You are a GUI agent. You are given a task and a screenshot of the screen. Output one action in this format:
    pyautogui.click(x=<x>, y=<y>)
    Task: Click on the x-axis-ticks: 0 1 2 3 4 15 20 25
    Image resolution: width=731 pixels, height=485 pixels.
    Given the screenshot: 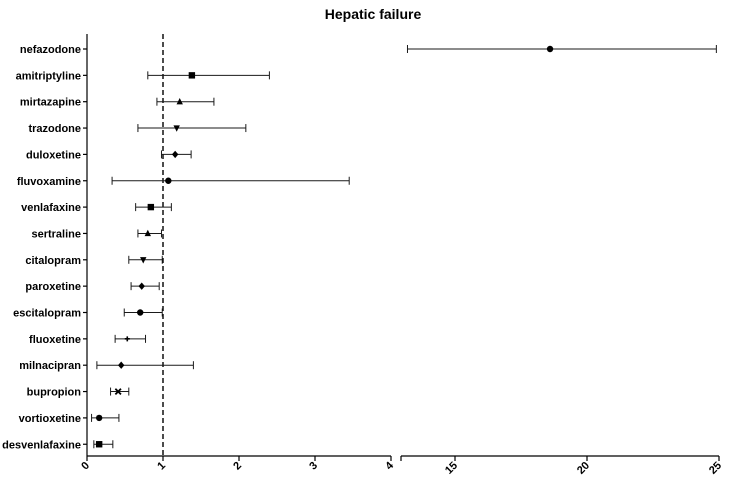 What is the action you would take?
    pyautogui.click(x=401, y=466)
    